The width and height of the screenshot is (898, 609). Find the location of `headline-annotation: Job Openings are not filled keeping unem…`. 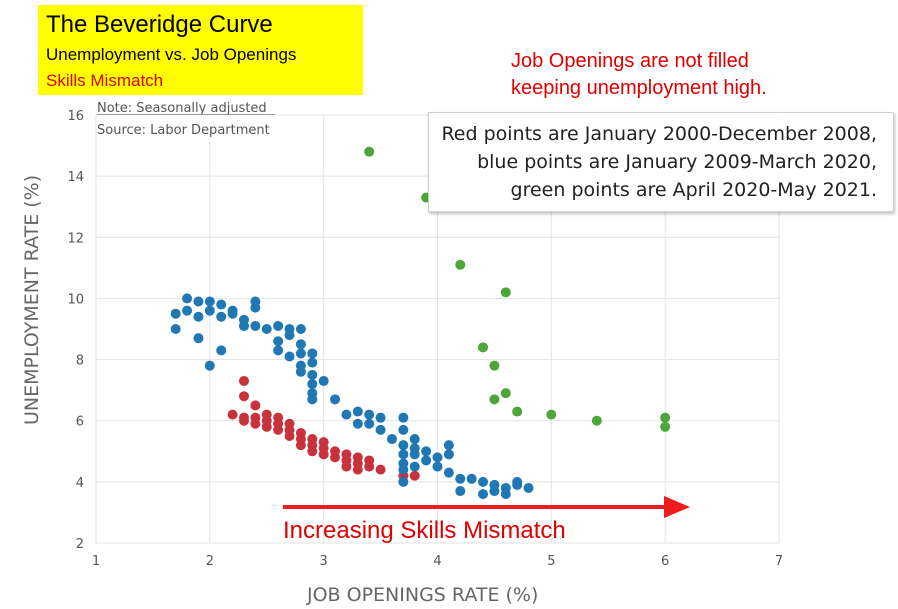

headline-annotation: Job Openings are not filled keeping unem… is located at coordinates (639, 75).